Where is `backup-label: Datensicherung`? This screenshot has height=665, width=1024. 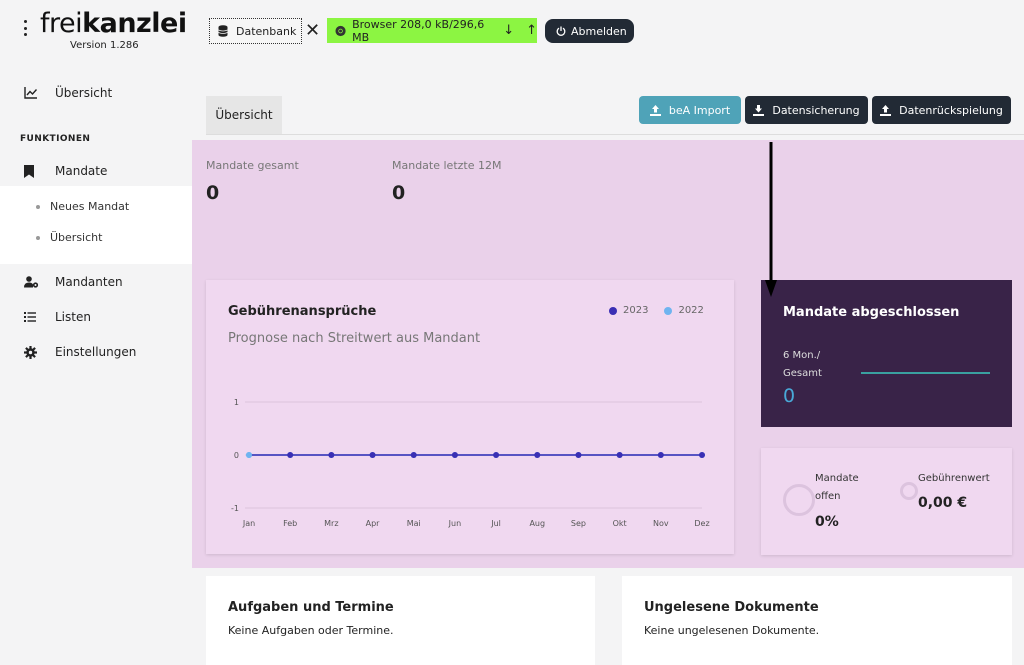 backup-label: Datensicherung is located at coordinates (816, 110).